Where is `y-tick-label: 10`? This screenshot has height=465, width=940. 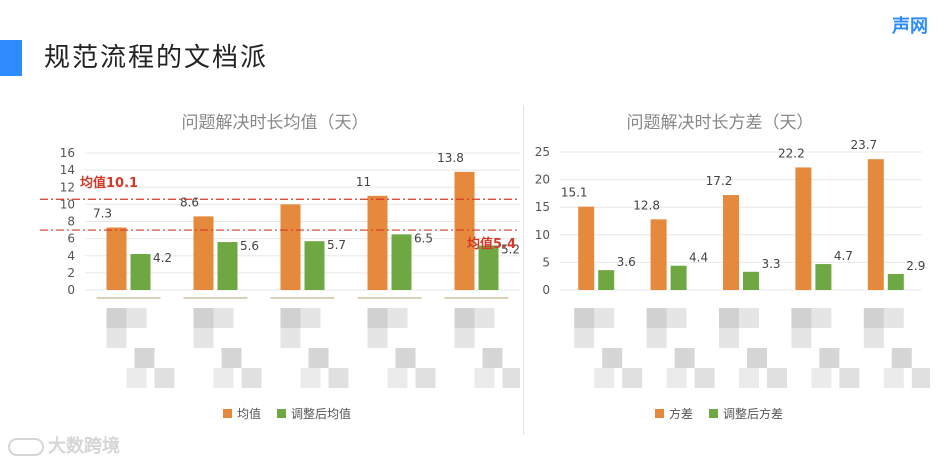
y-tick-label: 10 is located at coordinates (542, 235).